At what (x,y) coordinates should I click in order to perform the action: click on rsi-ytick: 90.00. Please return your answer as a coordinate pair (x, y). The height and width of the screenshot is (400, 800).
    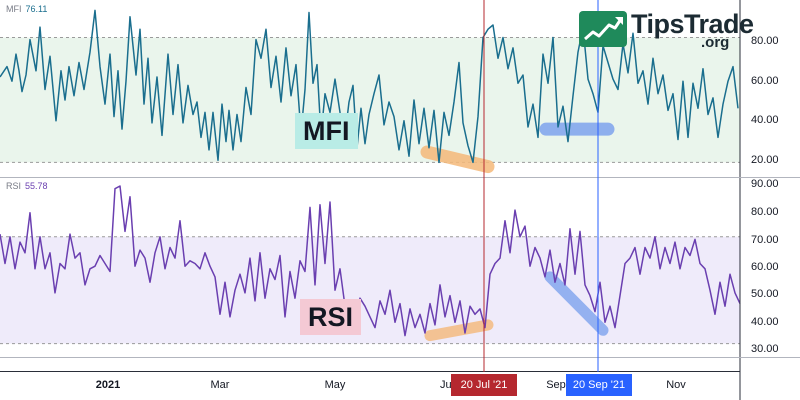
    Looking at the image, I should click on (765, 184).